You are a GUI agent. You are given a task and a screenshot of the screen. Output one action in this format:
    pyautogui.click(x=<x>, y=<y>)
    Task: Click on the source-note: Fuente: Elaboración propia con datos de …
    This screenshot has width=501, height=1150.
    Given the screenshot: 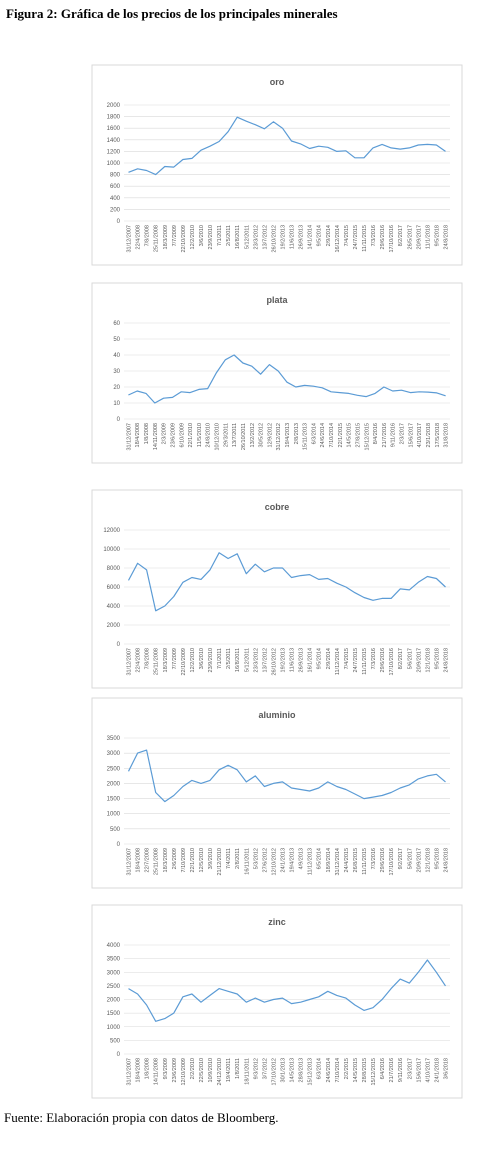 What is the action you would take?
    pyautogui.click(x=141, y=1117)
    